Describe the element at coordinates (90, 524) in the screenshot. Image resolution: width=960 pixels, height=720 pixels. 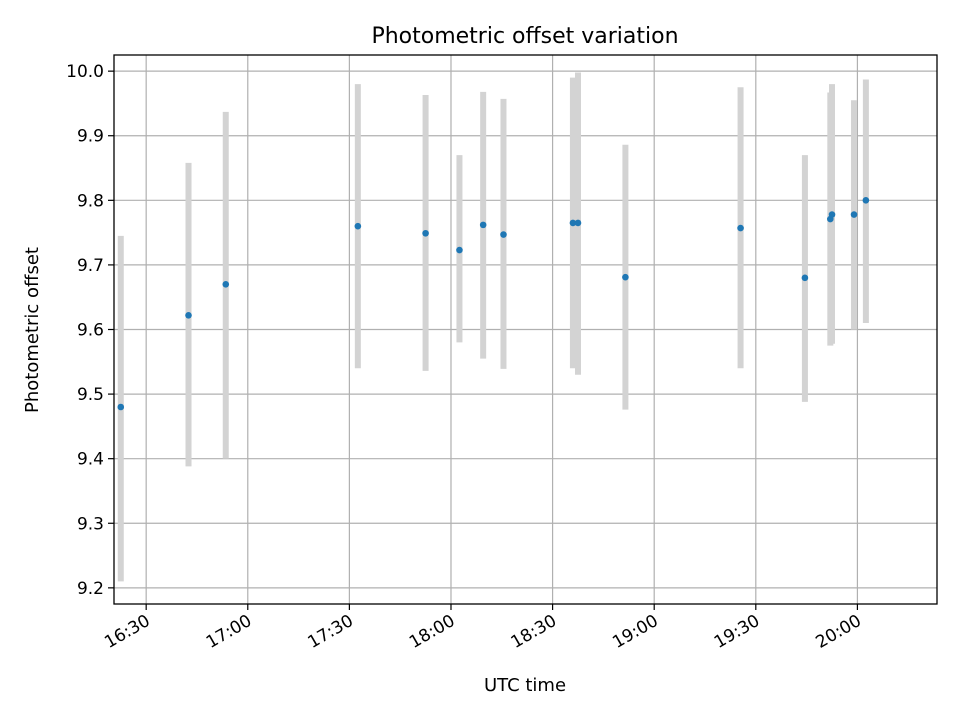
I see `y-tick-label: 9.3` at that location.